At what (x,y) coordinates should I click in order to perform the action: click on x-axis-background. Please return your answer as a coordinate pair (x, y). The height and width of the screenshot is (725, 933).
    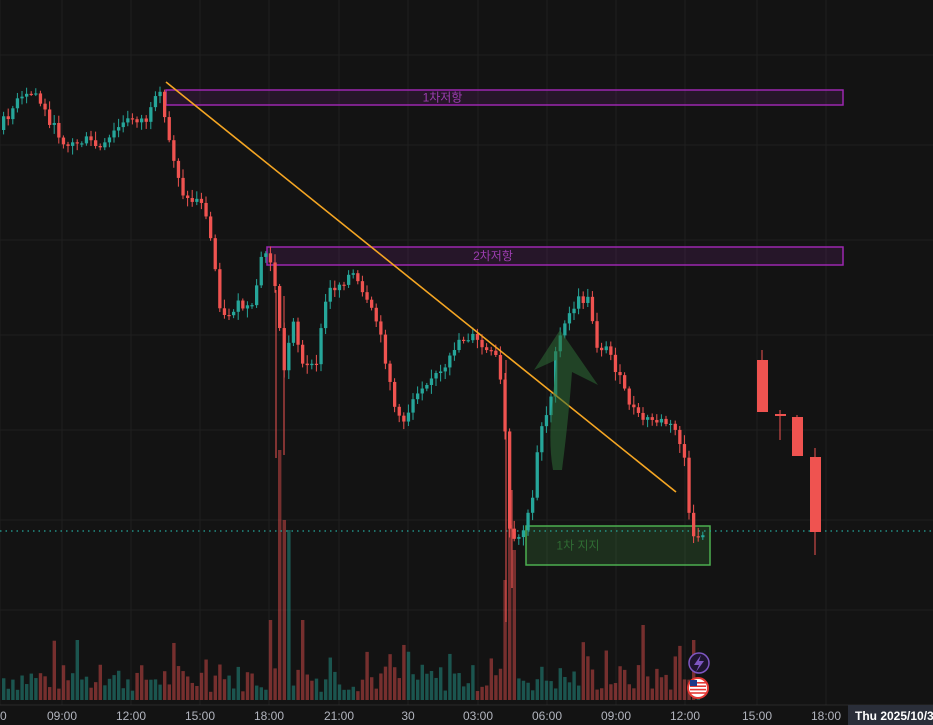
    Looking at the image, I should click on (466, 715).